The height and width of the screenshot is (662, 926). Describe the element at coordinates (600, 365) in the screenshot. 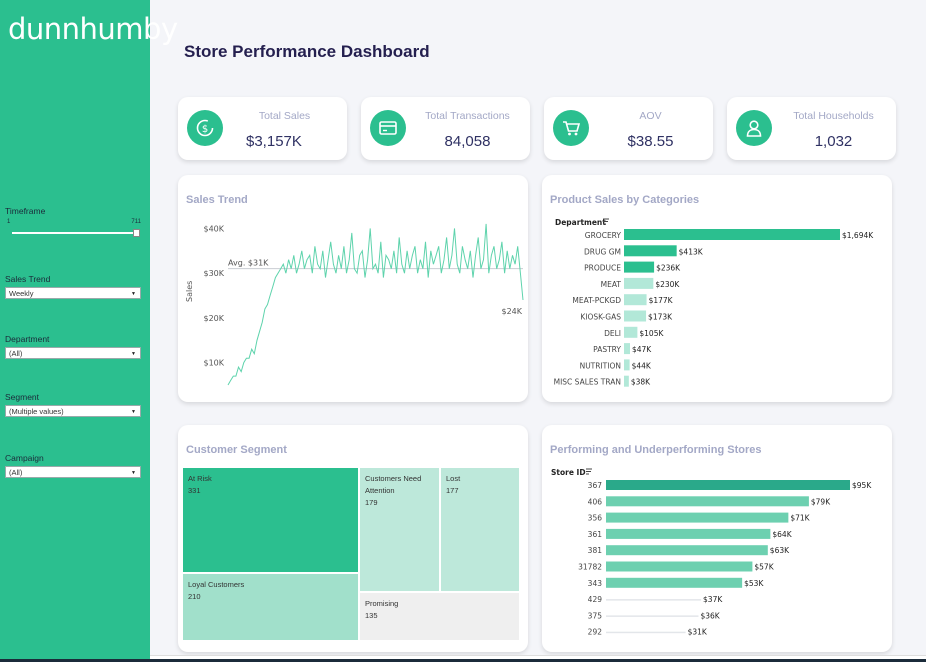

I see `bar-category-label: NUTRITION` at that location.